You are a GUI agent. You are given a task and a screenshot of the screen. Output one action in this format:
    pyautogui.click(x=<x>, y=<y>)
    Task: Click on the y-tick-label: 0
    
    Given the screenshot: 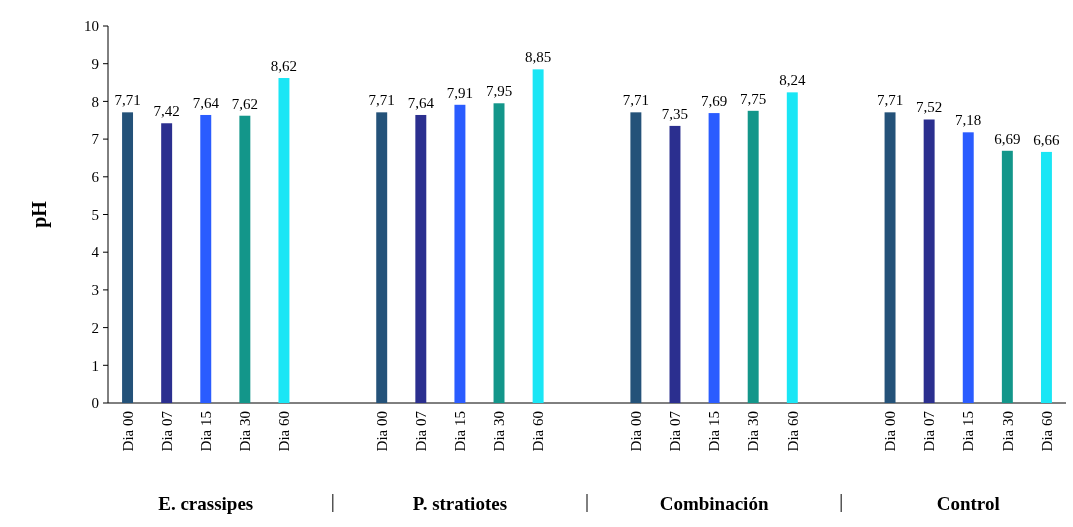 What is the action you would take?
    pyautogui.click(x=95, y=403)
    